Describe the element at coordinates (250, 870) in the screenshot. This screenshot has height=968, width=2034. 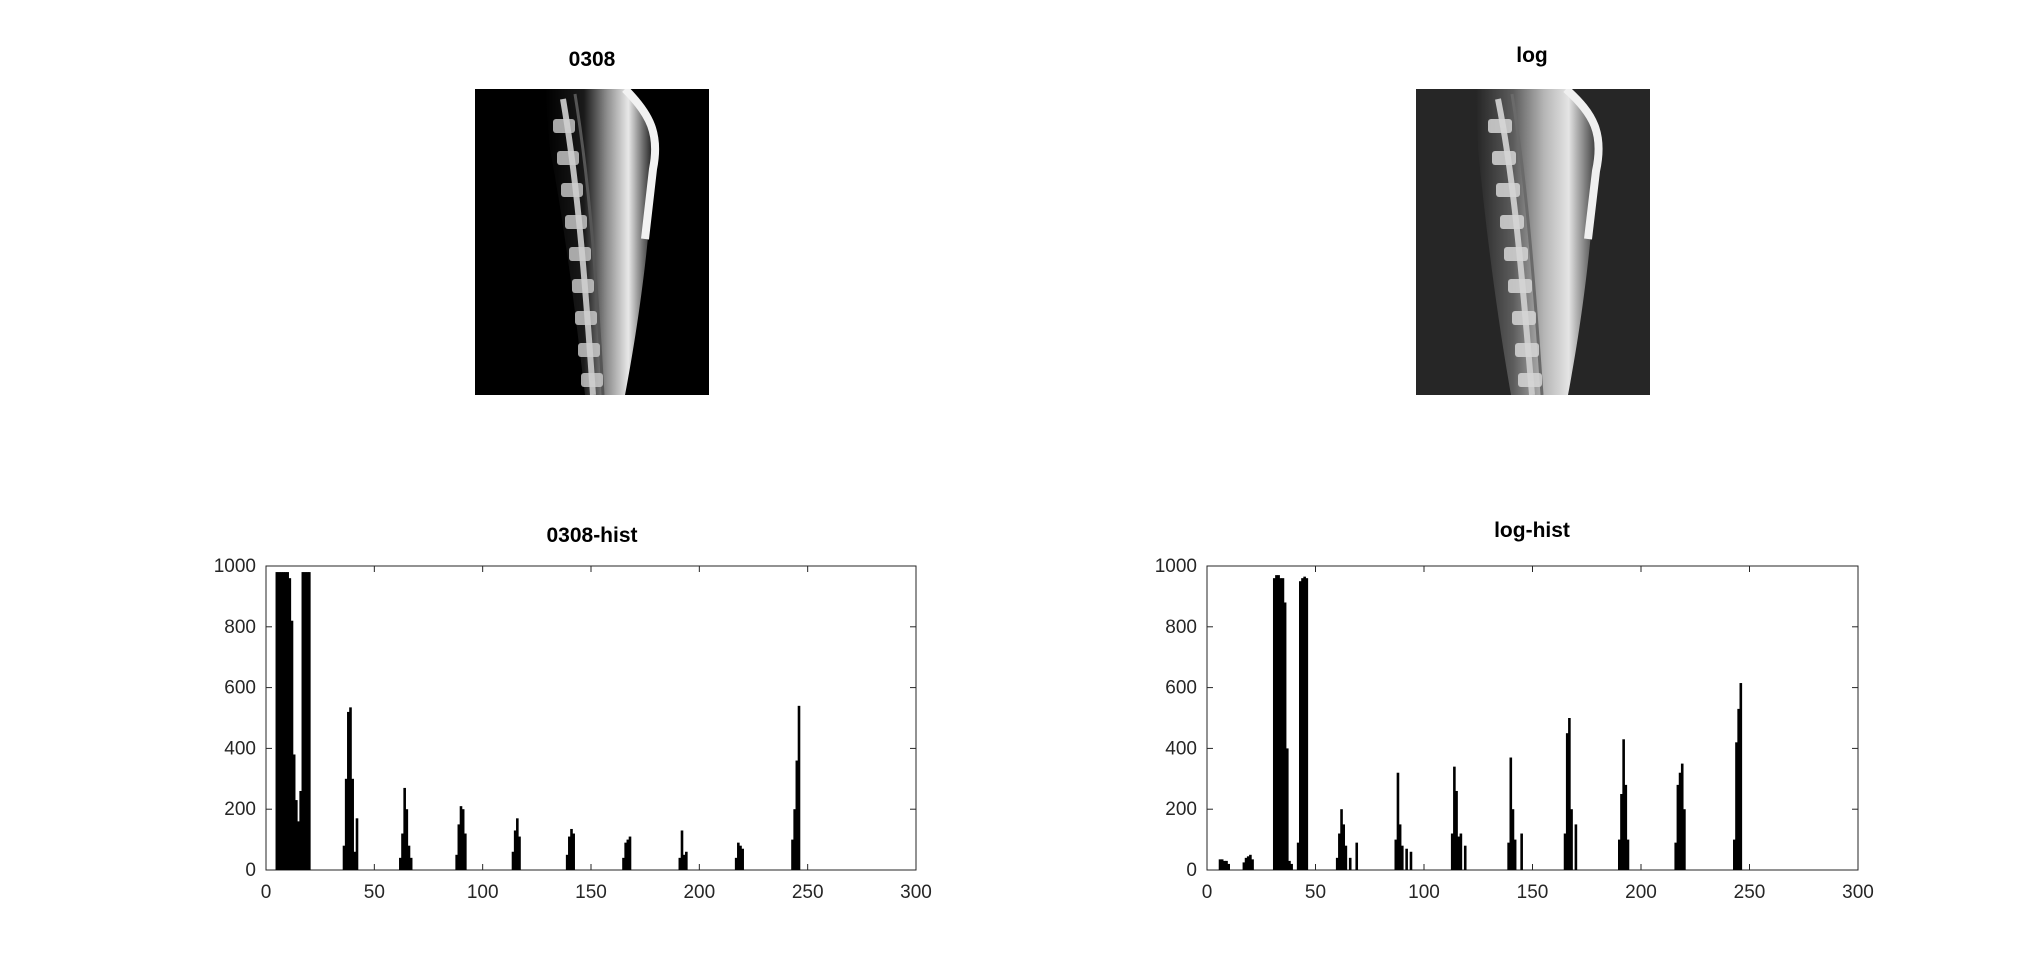
I see `orig-y-tick-label: 0` at that location.